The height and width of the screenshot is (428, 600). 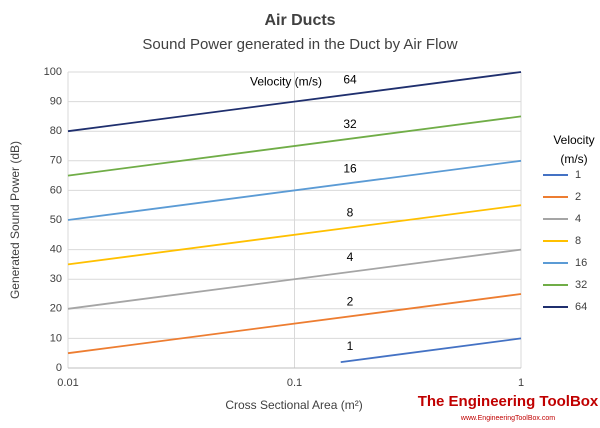 I want to click on source-url: www.EngineeringToolBox.com, so click(x=507, y=418).